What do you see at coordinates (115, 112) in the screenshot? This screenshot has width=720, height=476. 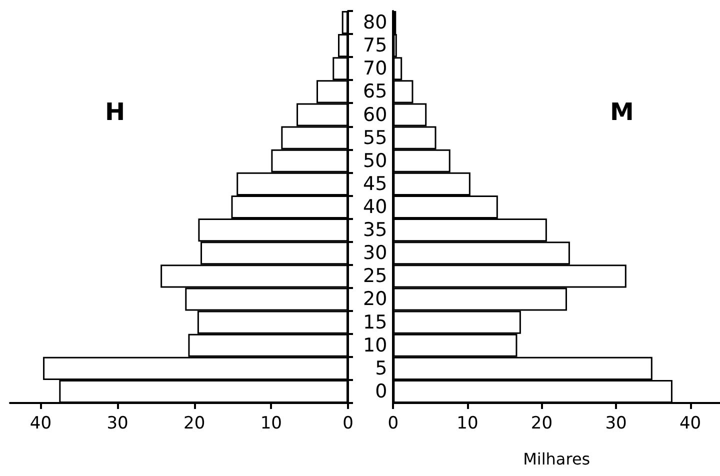 I see `text: H` at bounding box center [115, 112].